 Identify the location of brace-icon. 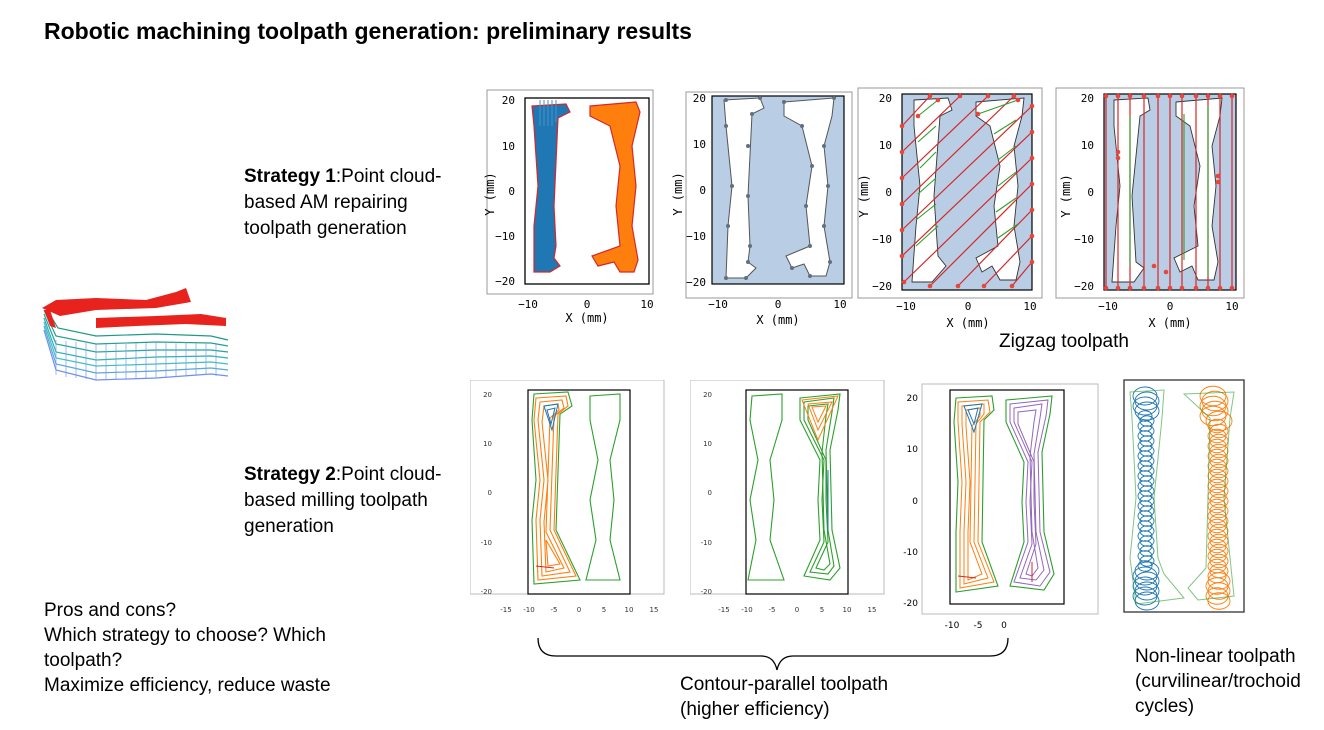
(773, 654).